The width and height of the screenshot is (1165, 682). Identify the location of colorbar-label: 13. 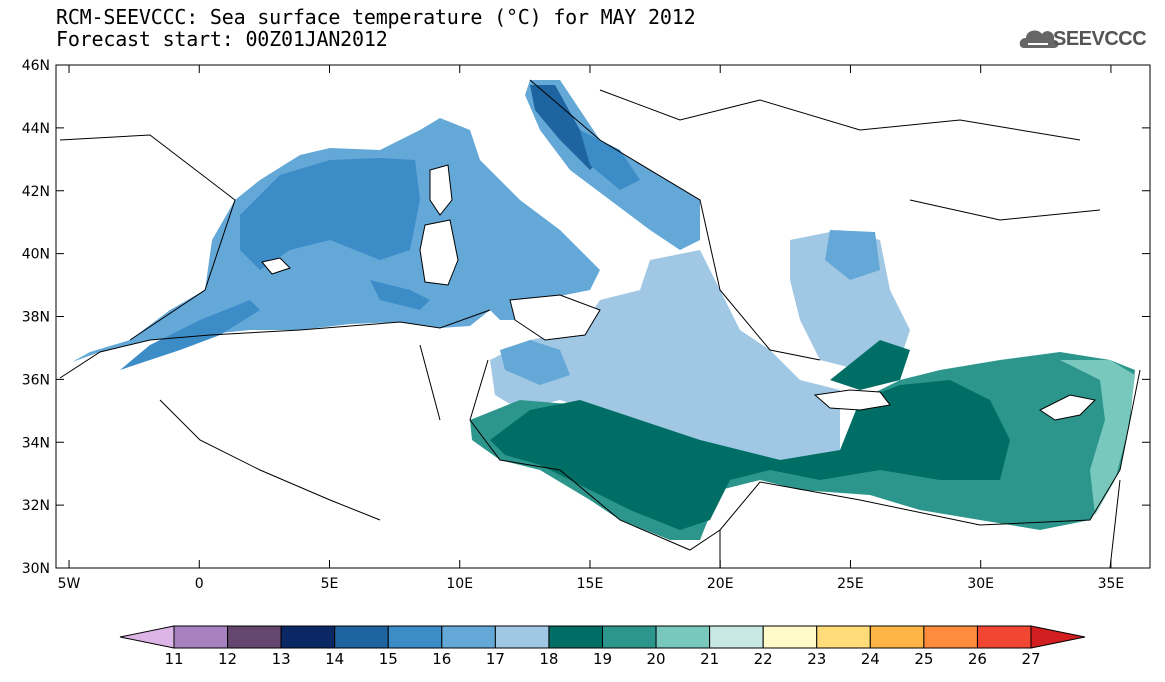
(281, 659).